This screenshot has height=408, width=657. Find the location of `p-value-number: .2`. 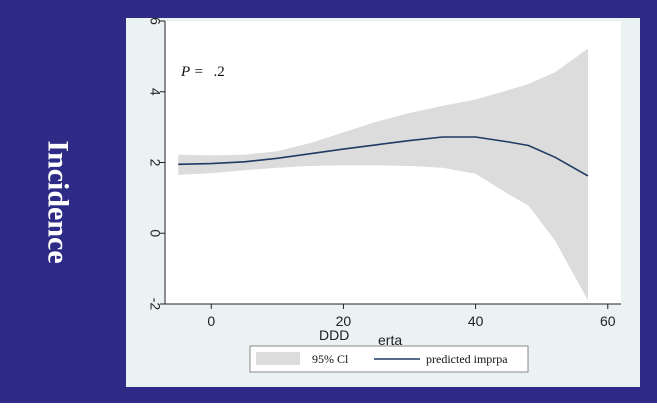

p-value-number: .2 is located at coordinates (219, 72).